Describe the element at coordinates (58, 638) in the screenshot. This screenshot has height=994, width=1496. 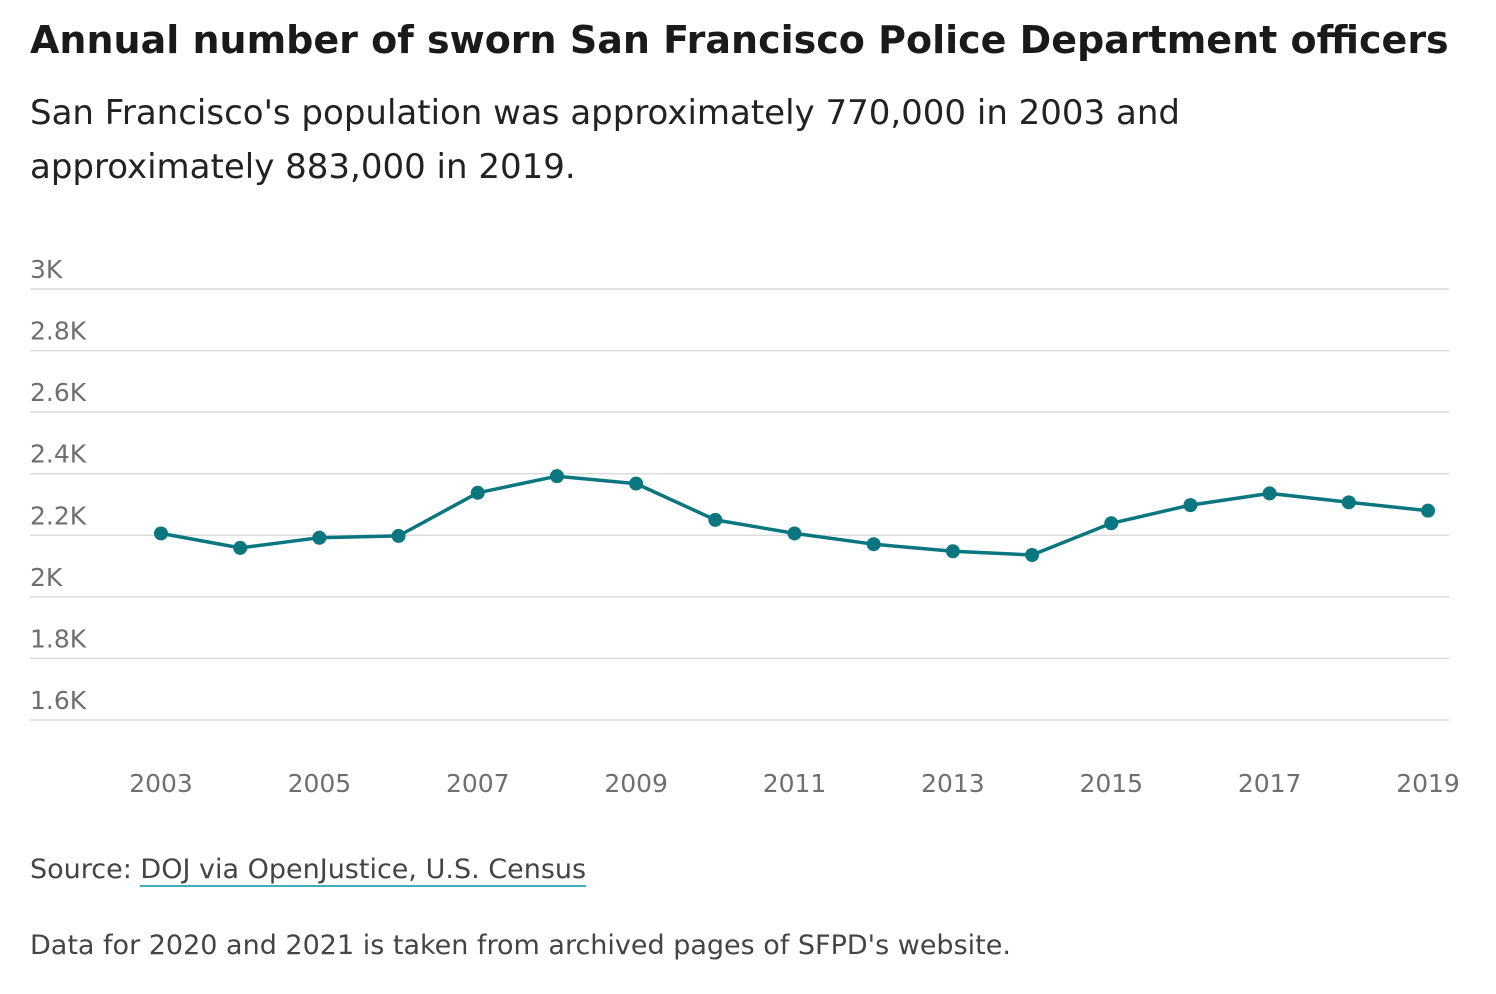
I see `y-tick-label: 1.8K` at that location.